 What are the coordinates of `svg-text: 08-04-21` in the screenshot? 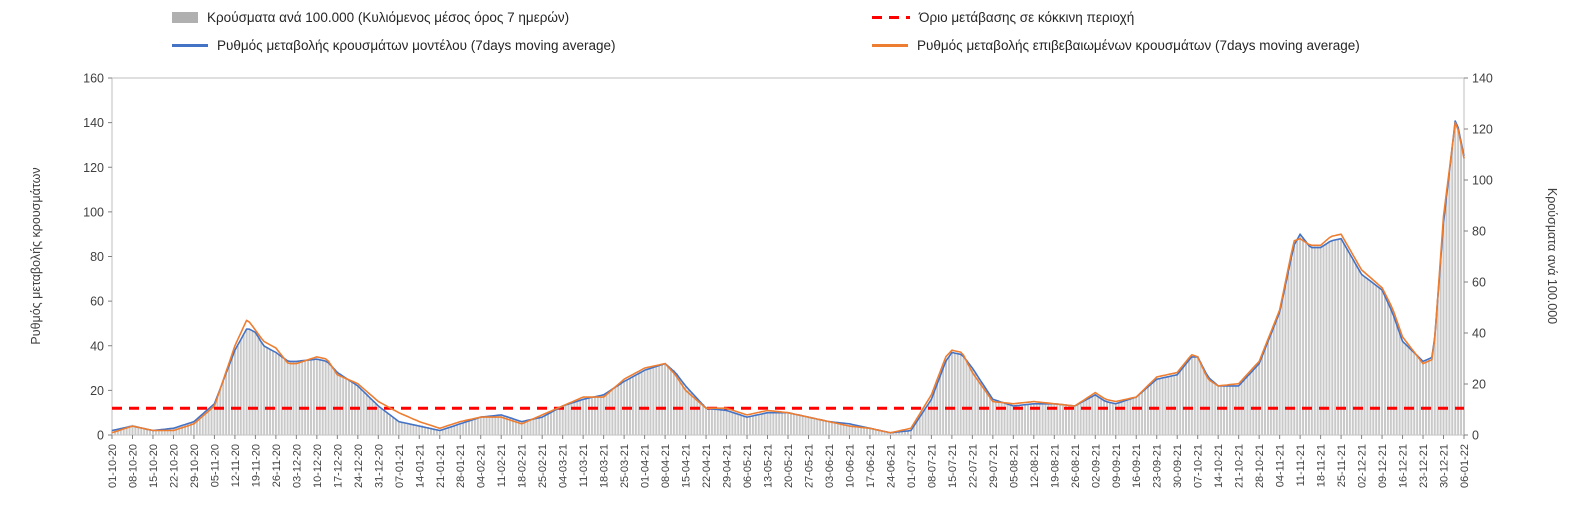 It's located at (666, 466).